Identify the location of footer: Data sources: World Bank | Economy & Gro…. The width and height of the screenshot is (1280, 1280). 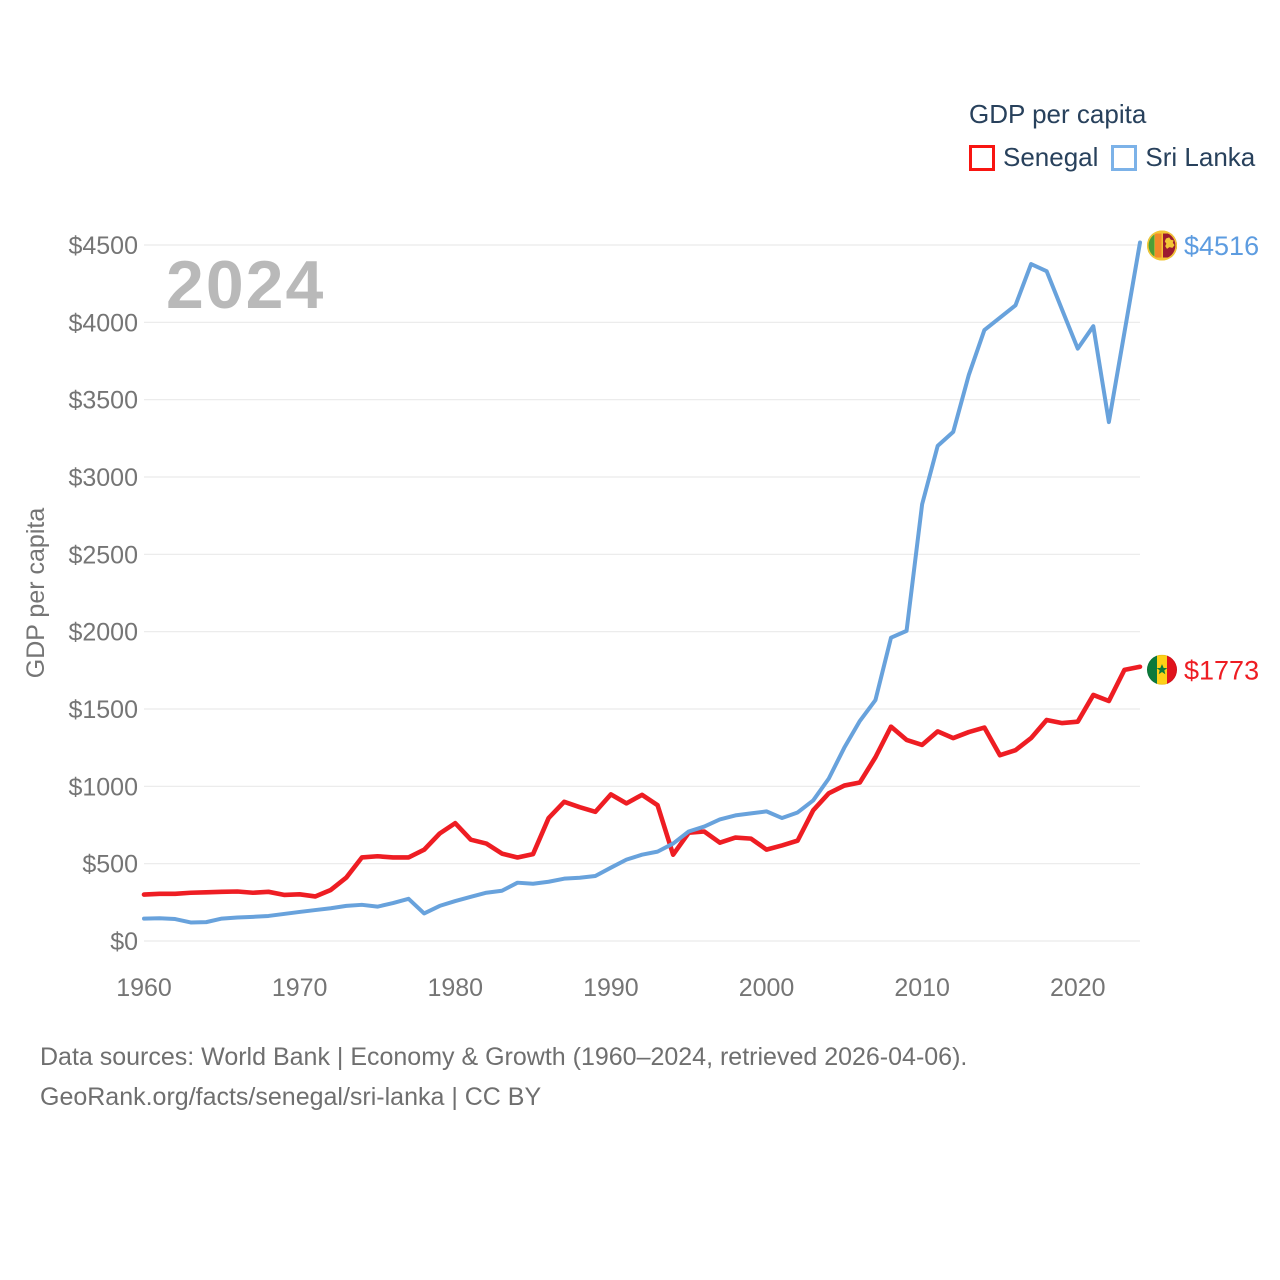
(503, 1077).